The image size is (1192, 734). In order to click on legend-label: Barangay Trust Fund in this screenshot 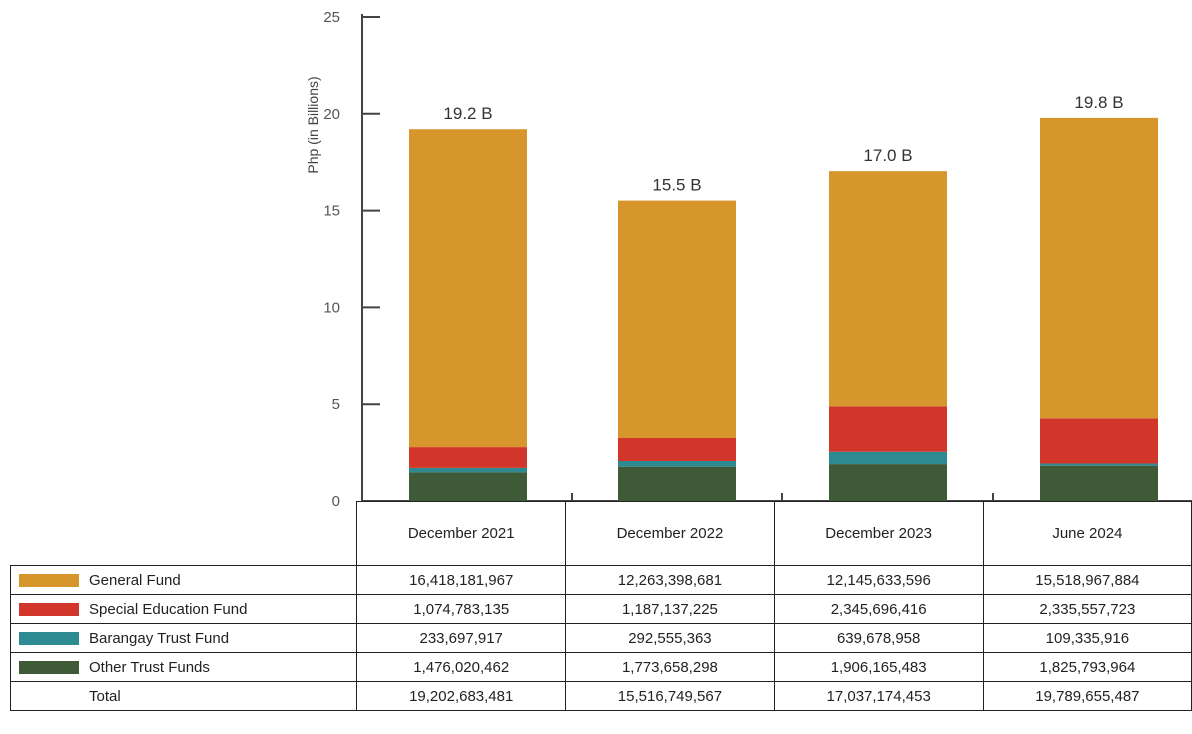, I will do `click(159, 638)`.